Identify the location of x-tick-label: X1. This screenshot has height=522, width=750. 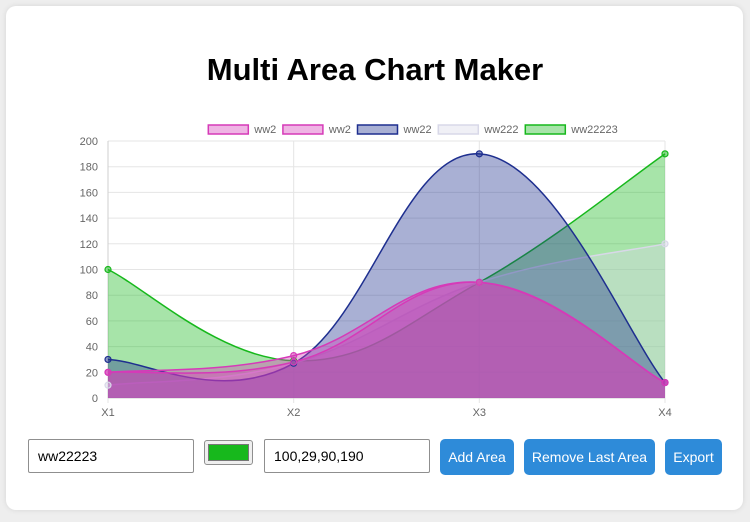
(107, 413).